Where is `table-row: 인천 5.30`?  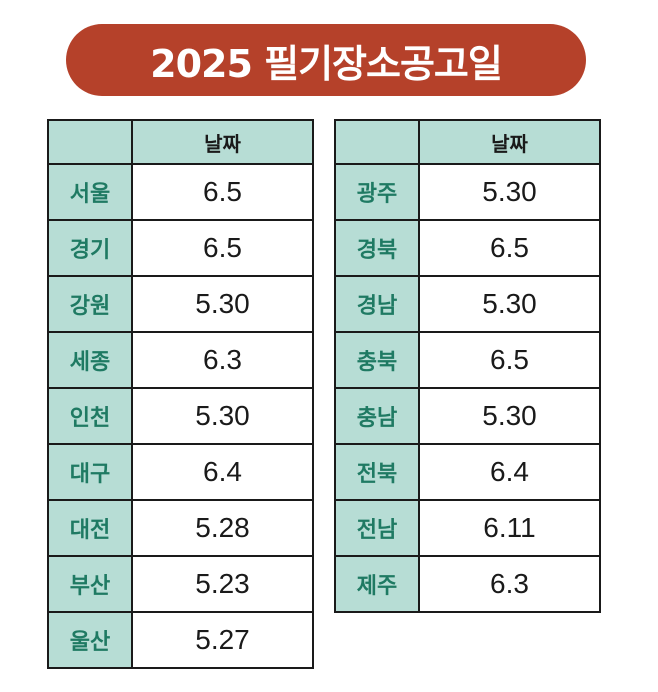
table-row: 인천 5.30 is located at coordinates (180, 416).